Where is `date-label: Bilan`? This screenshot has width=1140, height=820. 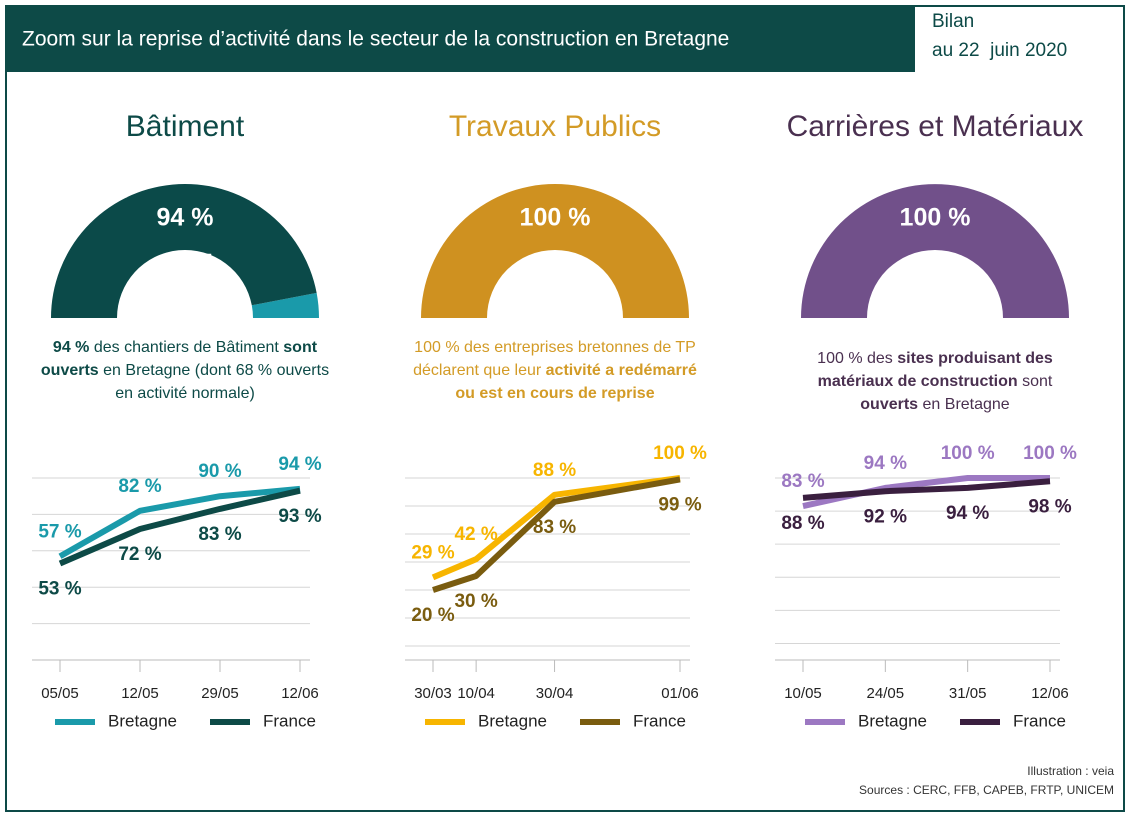 date-label: Bilan is located at coordinates (953, 21).